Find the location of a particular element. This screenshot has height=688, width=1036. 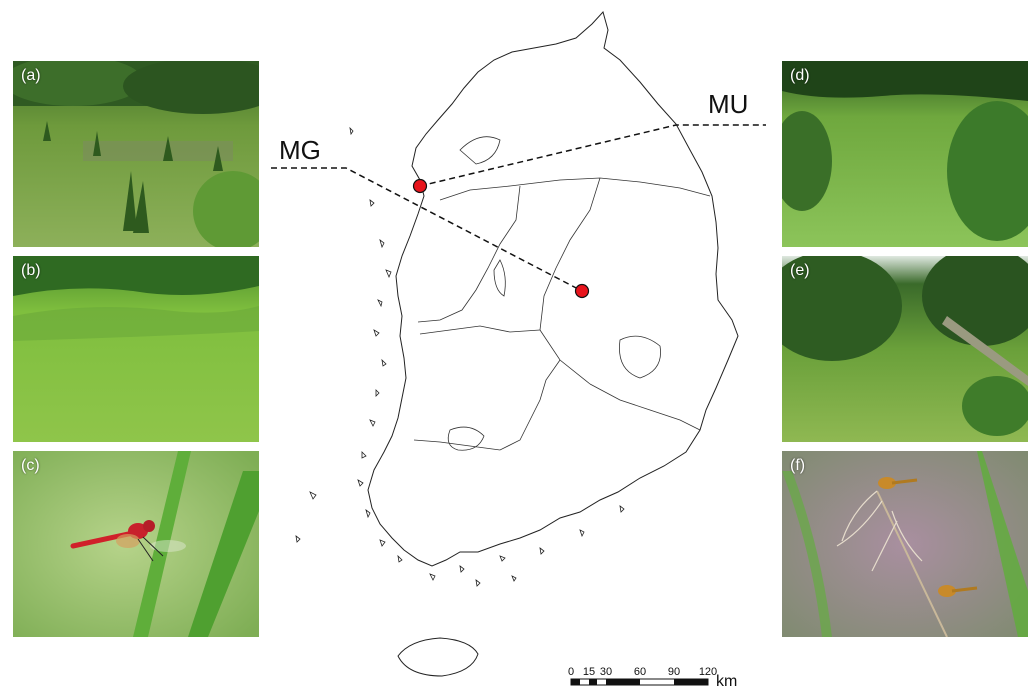

panel-label: (e) is located at coordinates (800, 270).